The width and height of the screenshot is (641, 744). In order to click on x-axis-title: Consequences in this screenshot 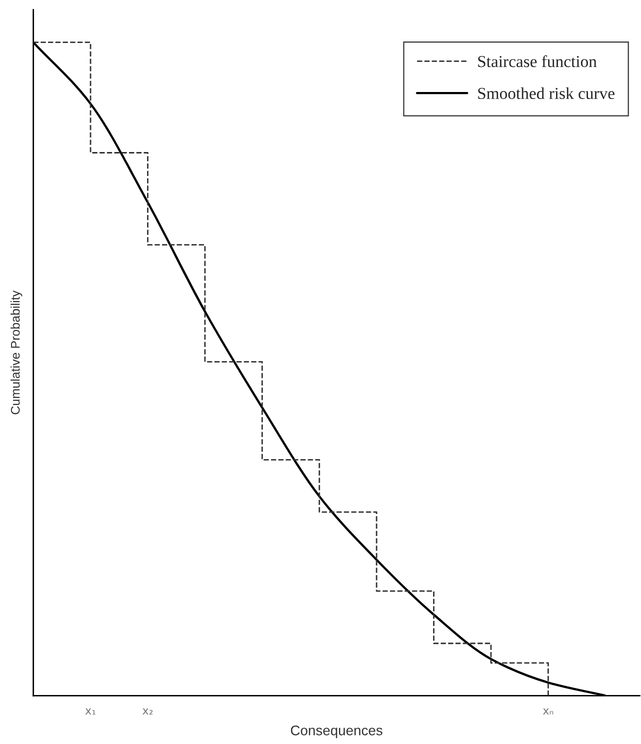, I will do `click(336, 732)`.